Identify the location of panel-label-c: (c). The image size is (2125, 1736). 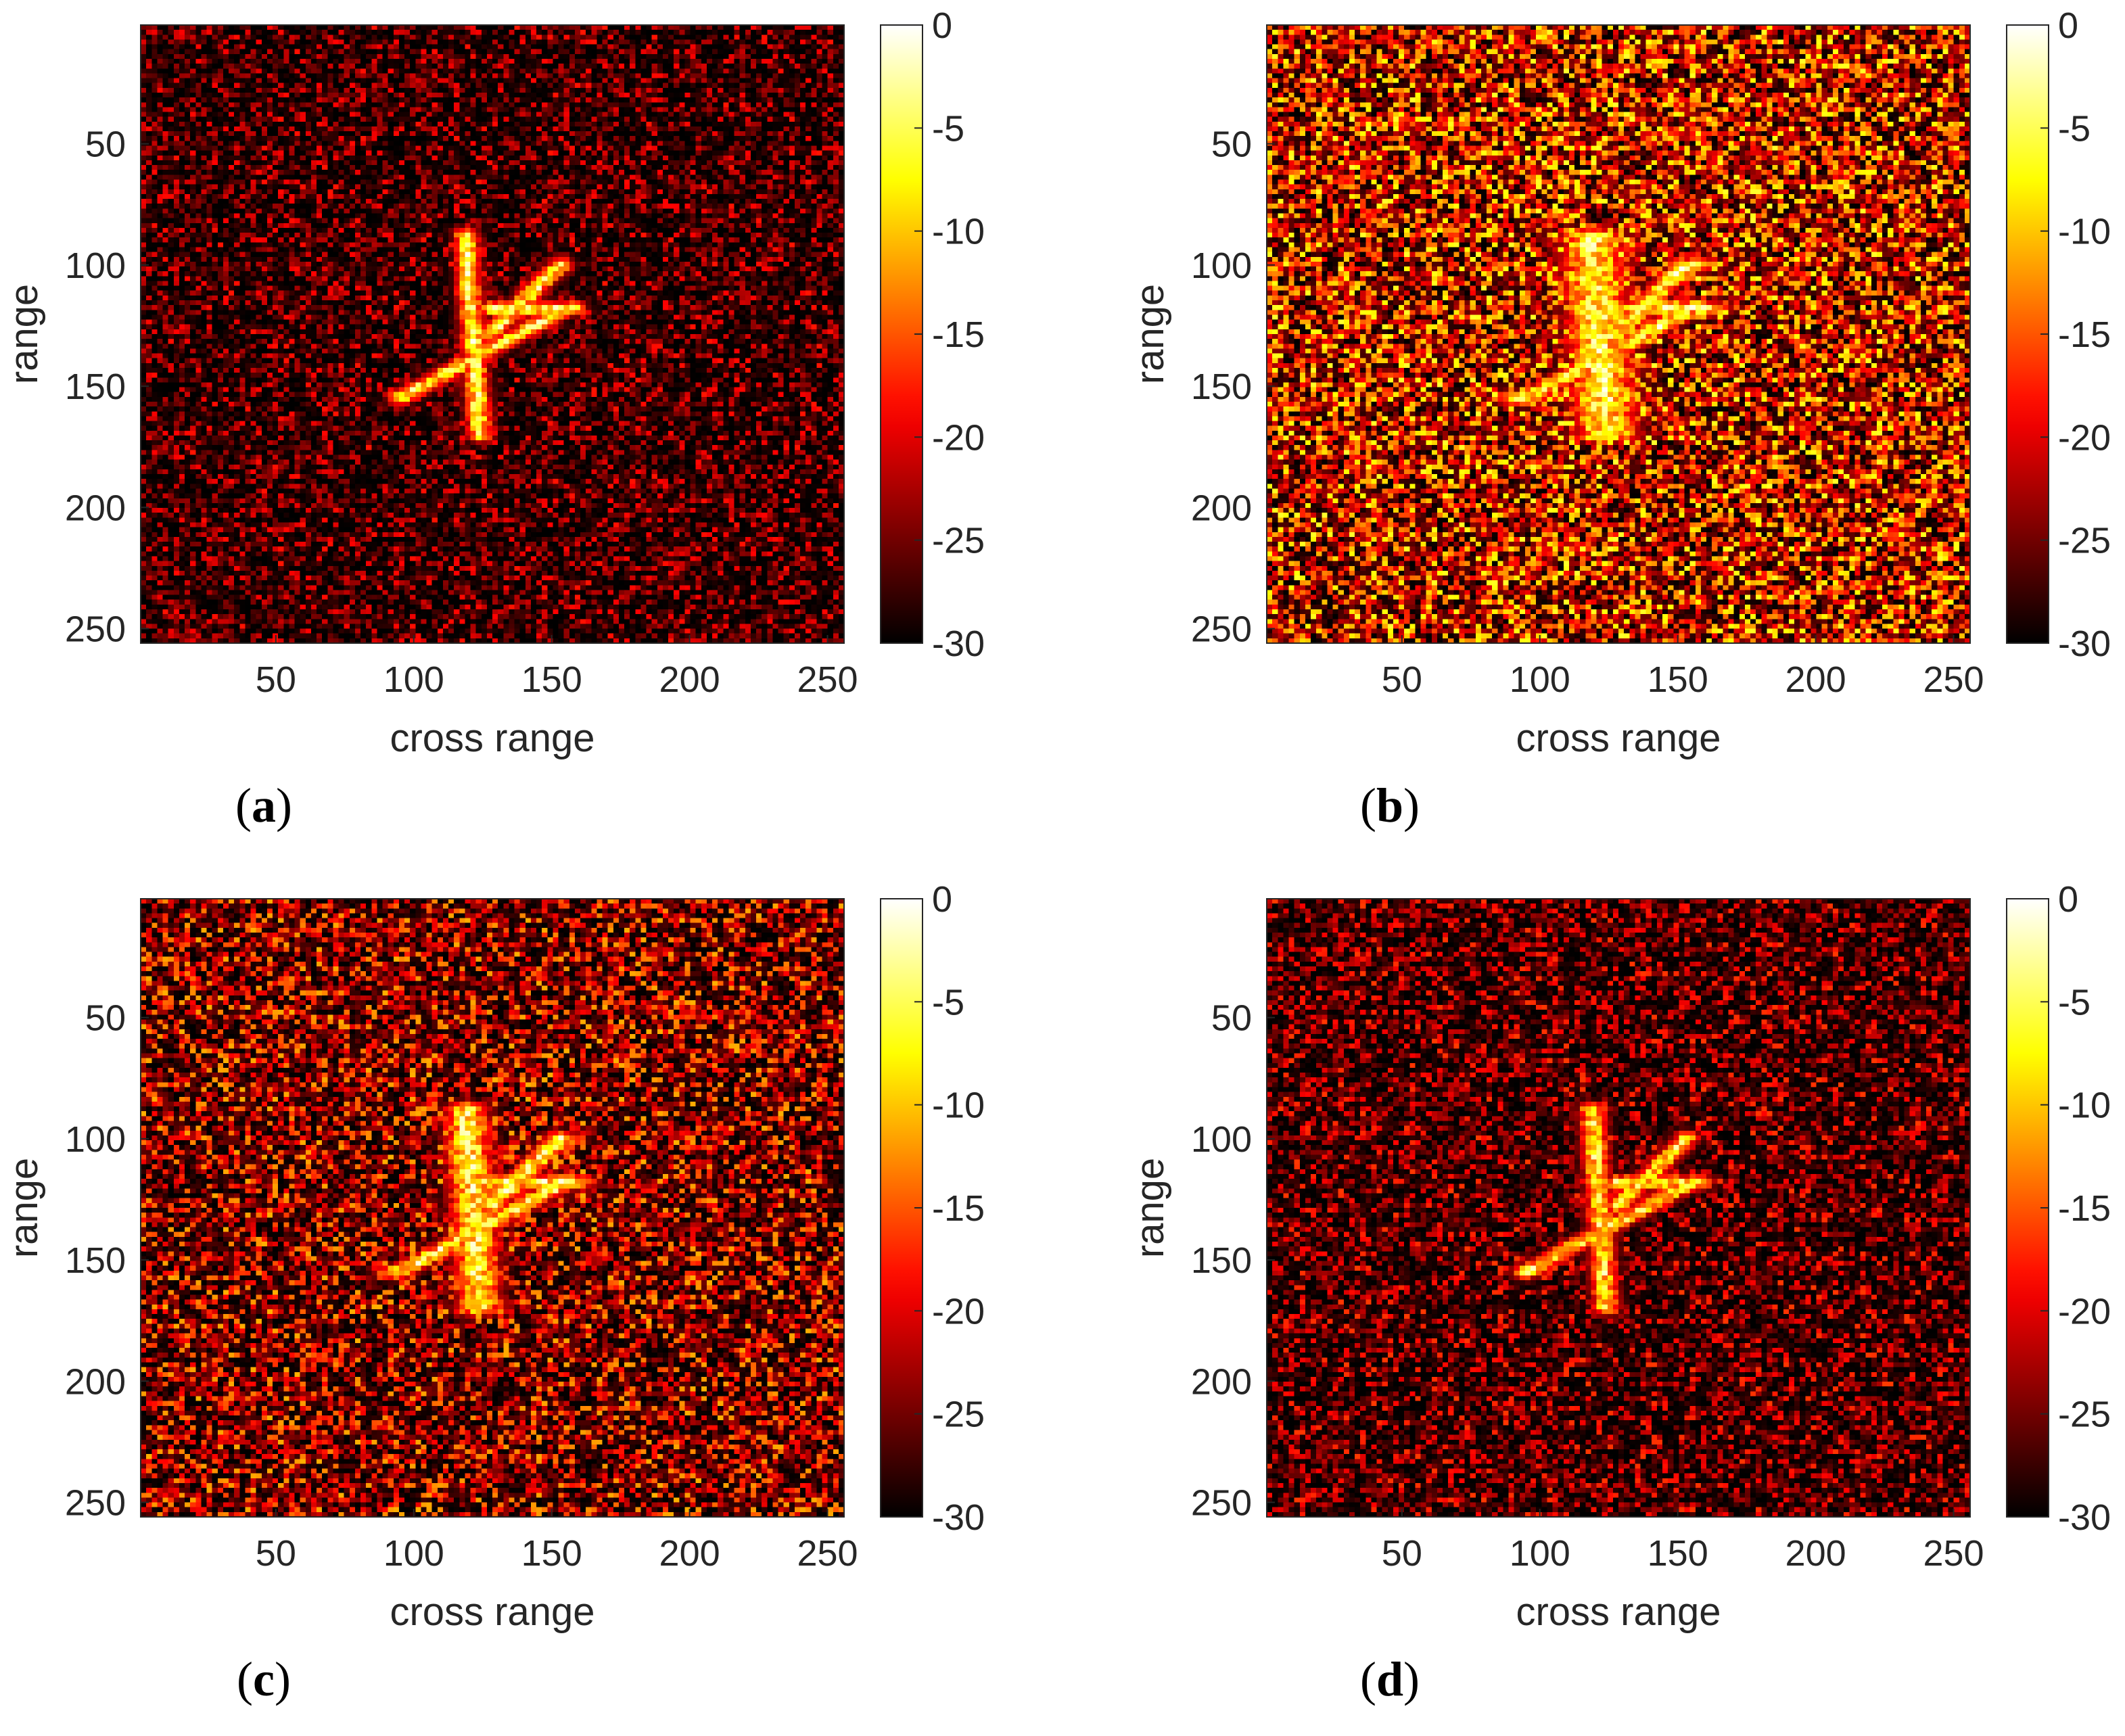
(264, 1679).